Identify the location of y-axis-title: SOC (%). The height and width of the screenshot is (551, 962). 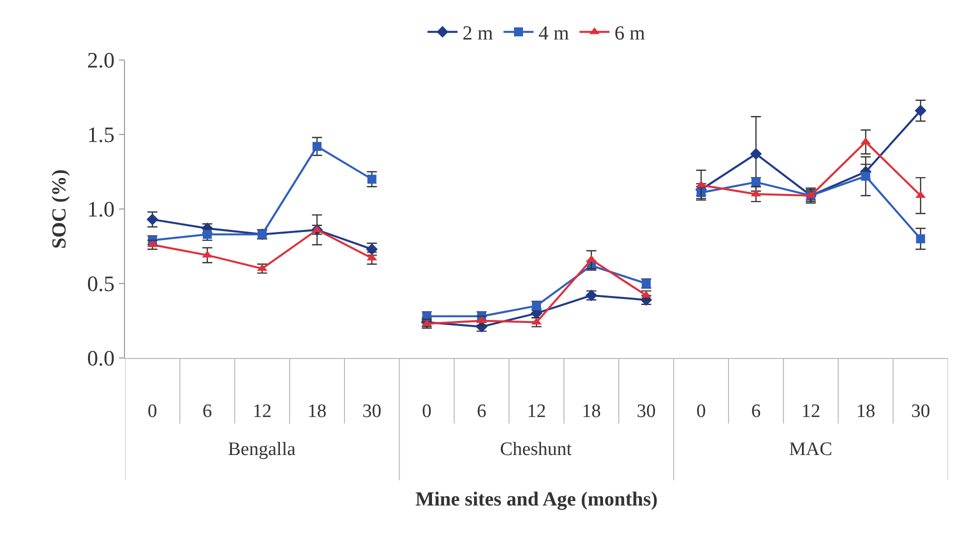
(59, 209).